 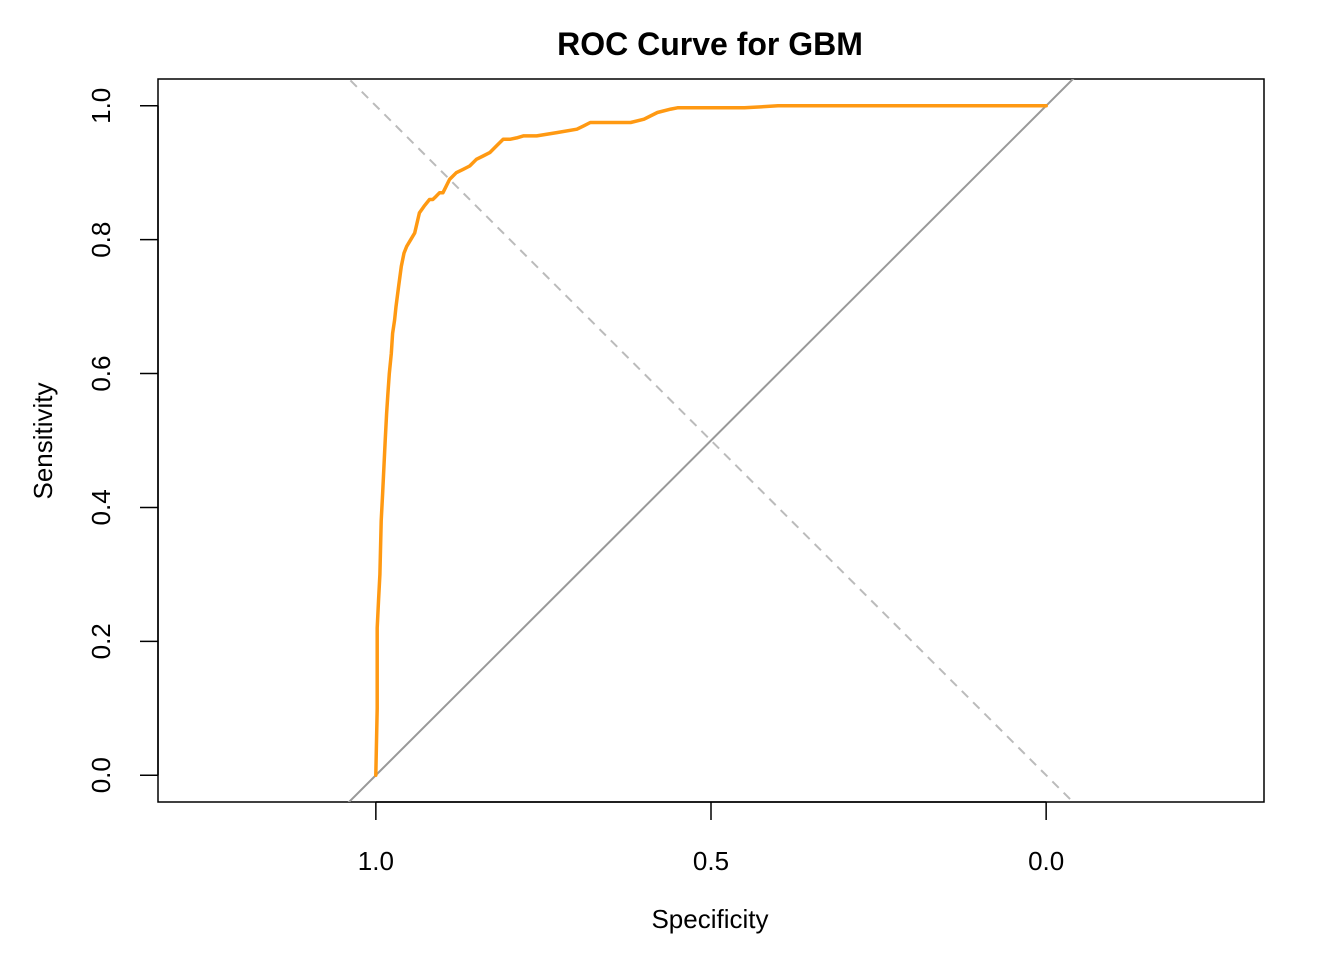 I want to click on x-axis: 1.0 0.5 0.0, so click(x=711, y=838).